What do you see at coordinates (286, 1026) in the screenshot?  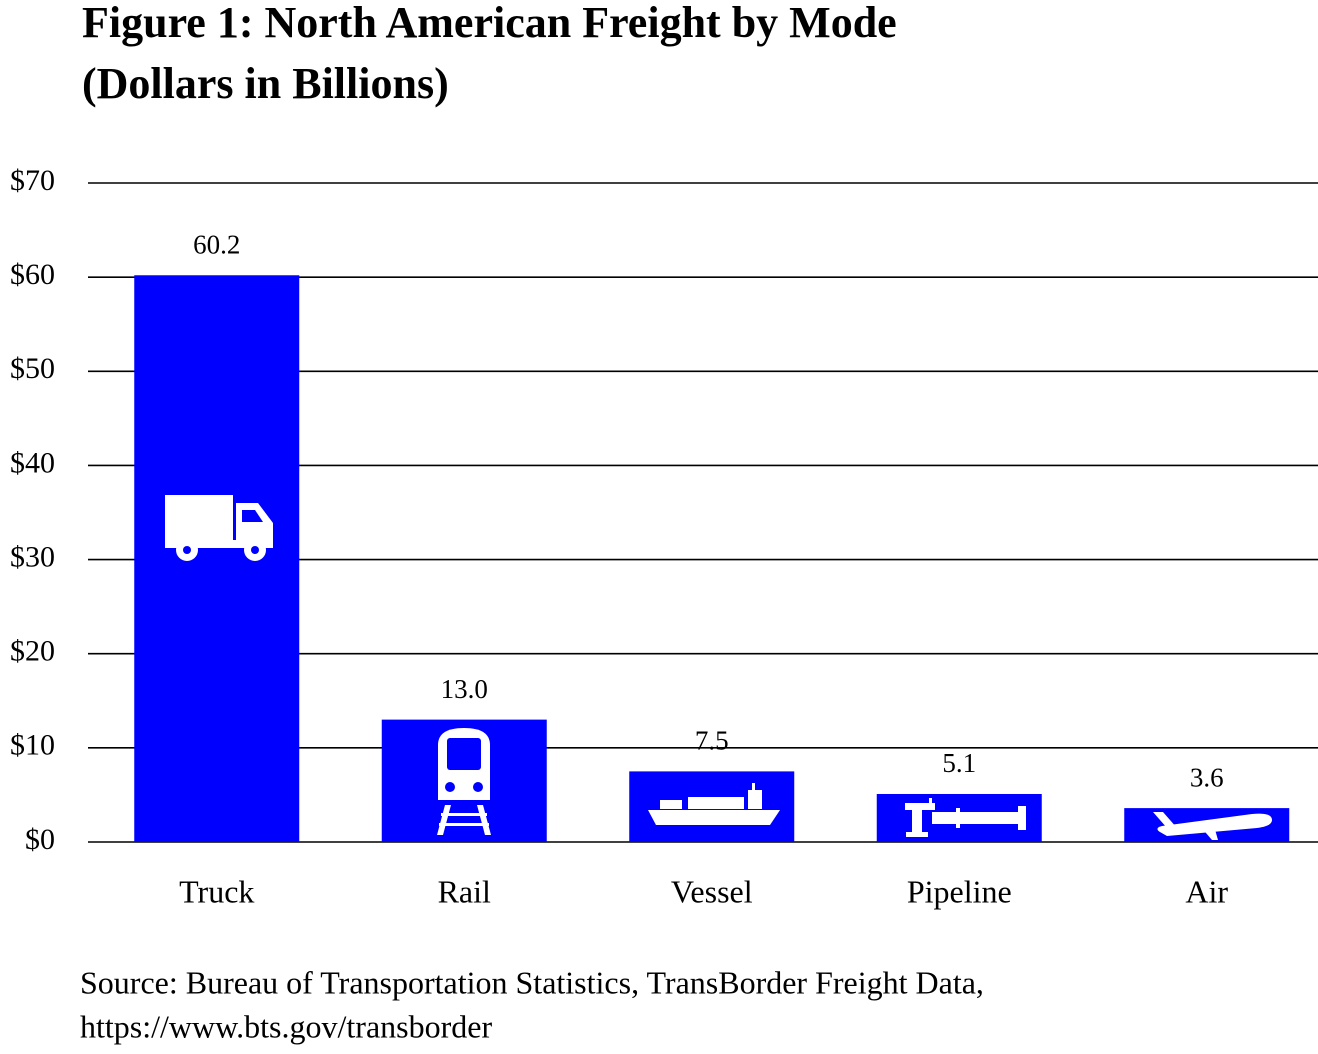 I see `source-url: https://www.bts.gov/transborder` at bounding box center [286, 1026].